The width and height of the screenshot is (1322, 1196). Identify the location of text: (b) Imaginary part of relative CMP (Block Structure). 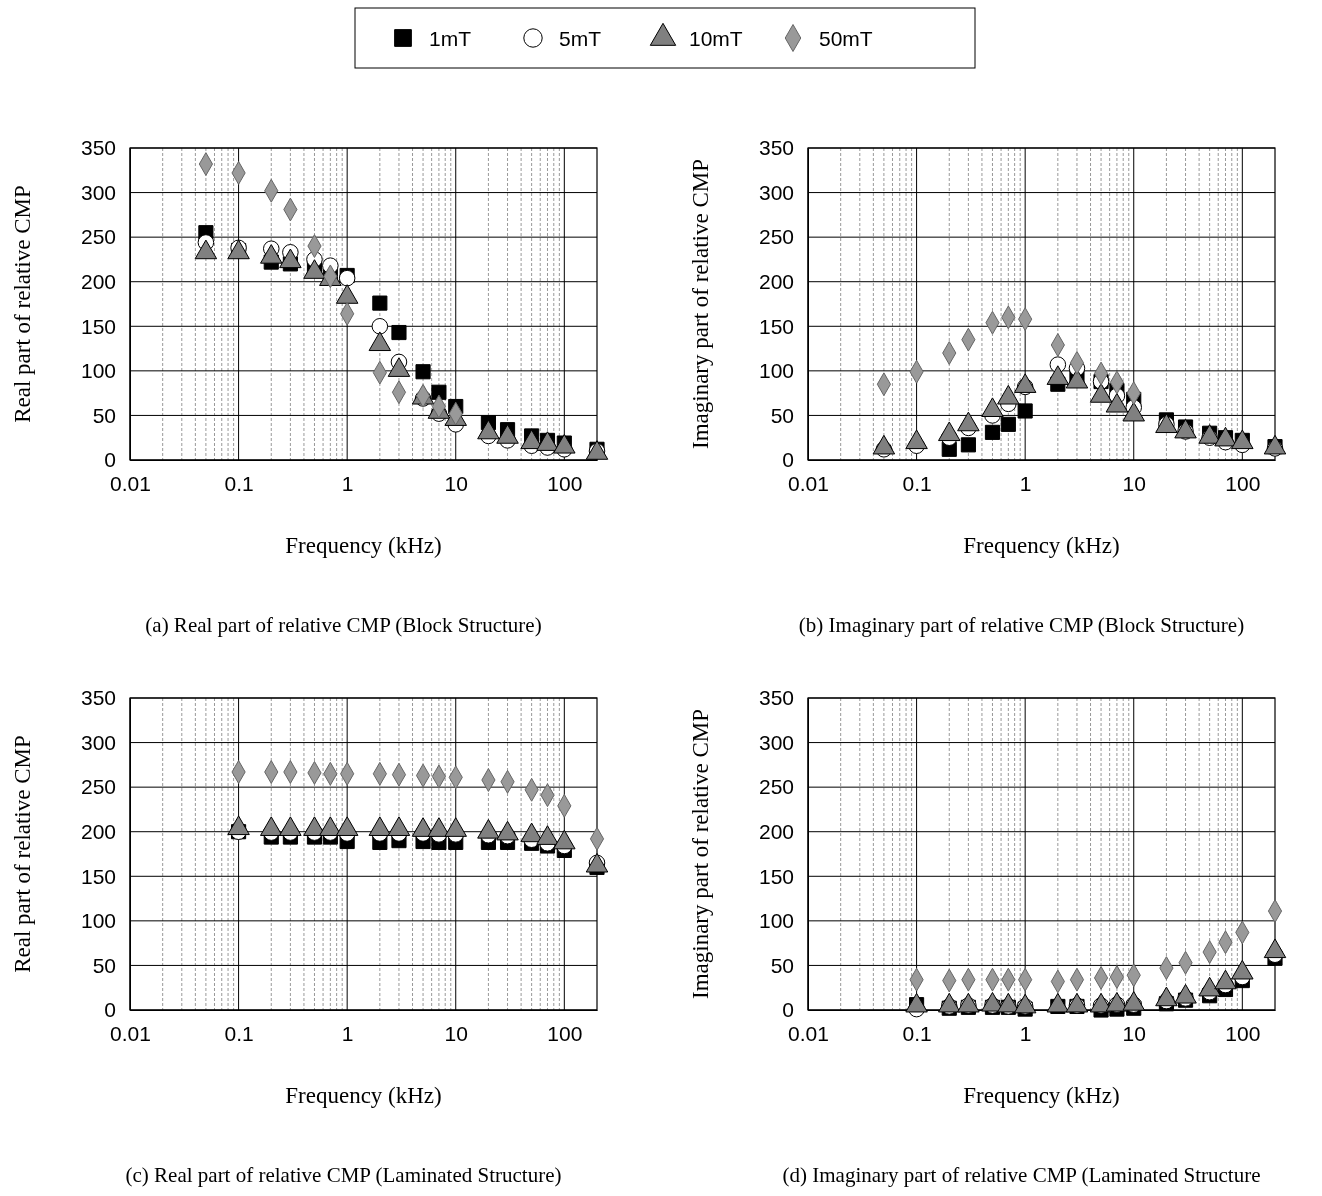
(1021, 625).